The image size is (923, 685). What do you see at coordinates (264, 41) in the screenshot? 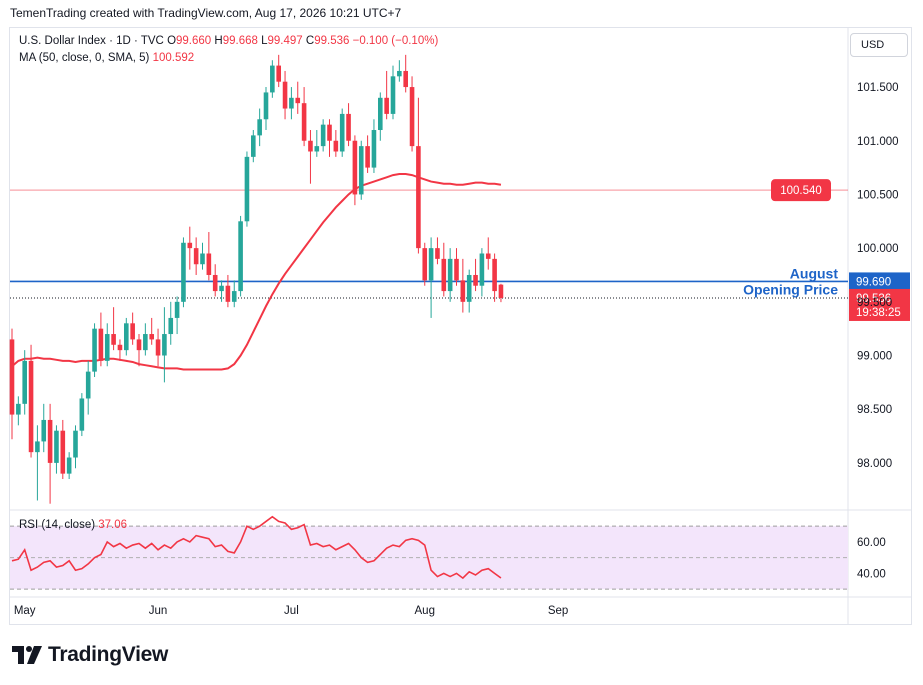
I see `low-label: L` at bounding box center [264, 41].